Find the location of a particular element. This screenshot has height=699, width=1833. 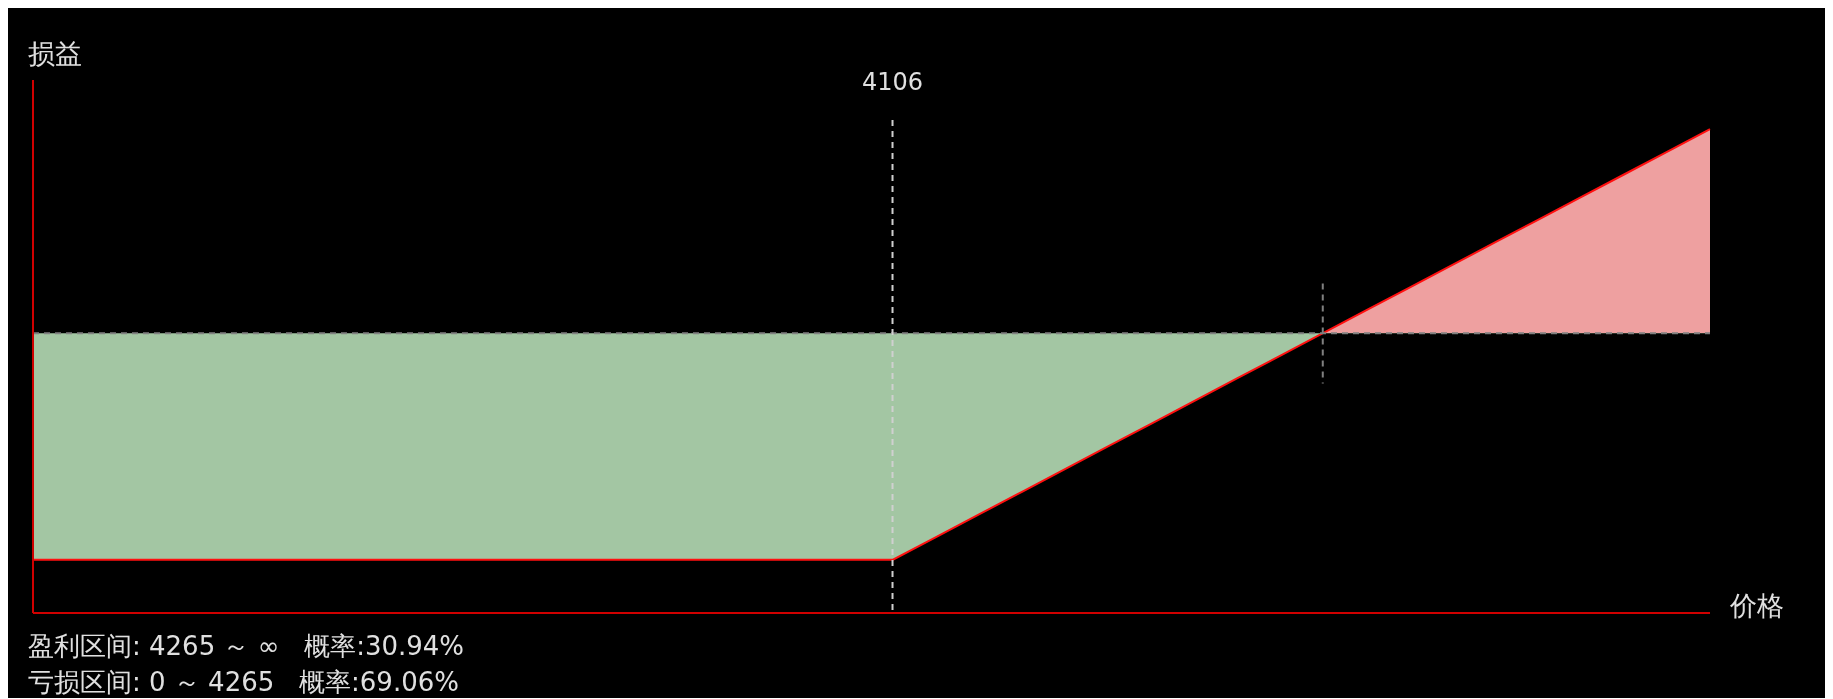

text: 4106 is located at coordinates (892, 82).